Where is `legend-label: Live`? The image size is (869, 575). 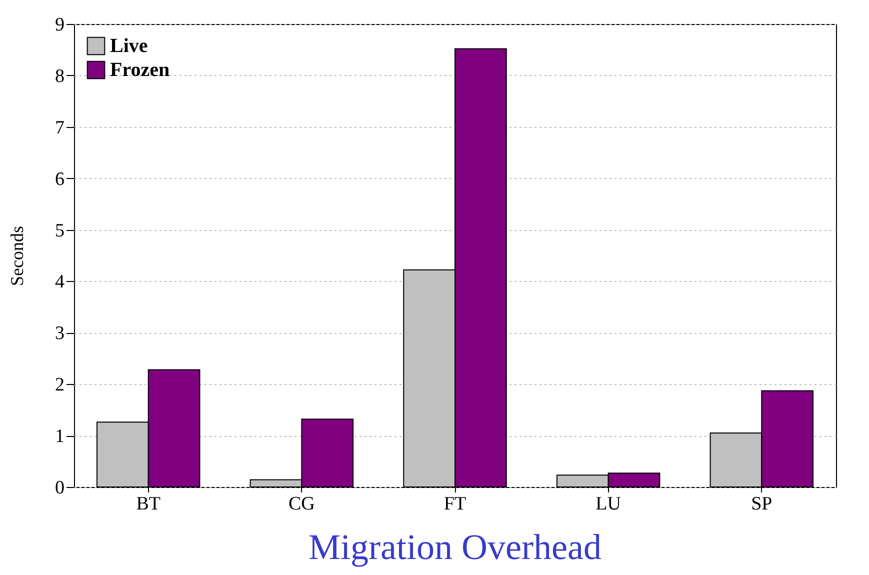 legend-label: Live is located at coordinates (129, 46).